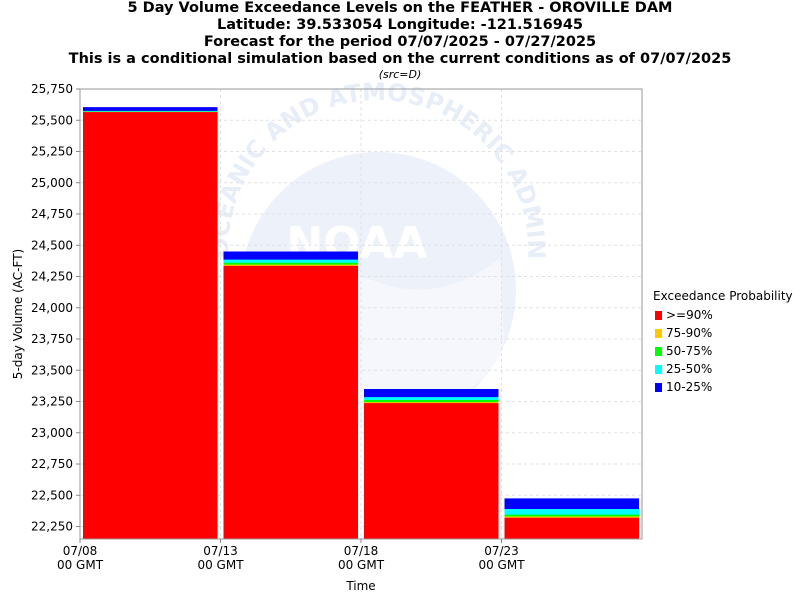 The image size is (800, 600). I want to click on y-tick-label: 25,250, so click(52, 152).